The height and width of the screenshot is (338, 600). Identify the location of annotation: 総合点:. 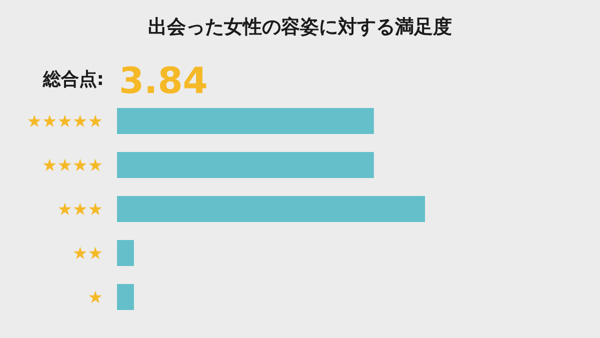
(73, 79).